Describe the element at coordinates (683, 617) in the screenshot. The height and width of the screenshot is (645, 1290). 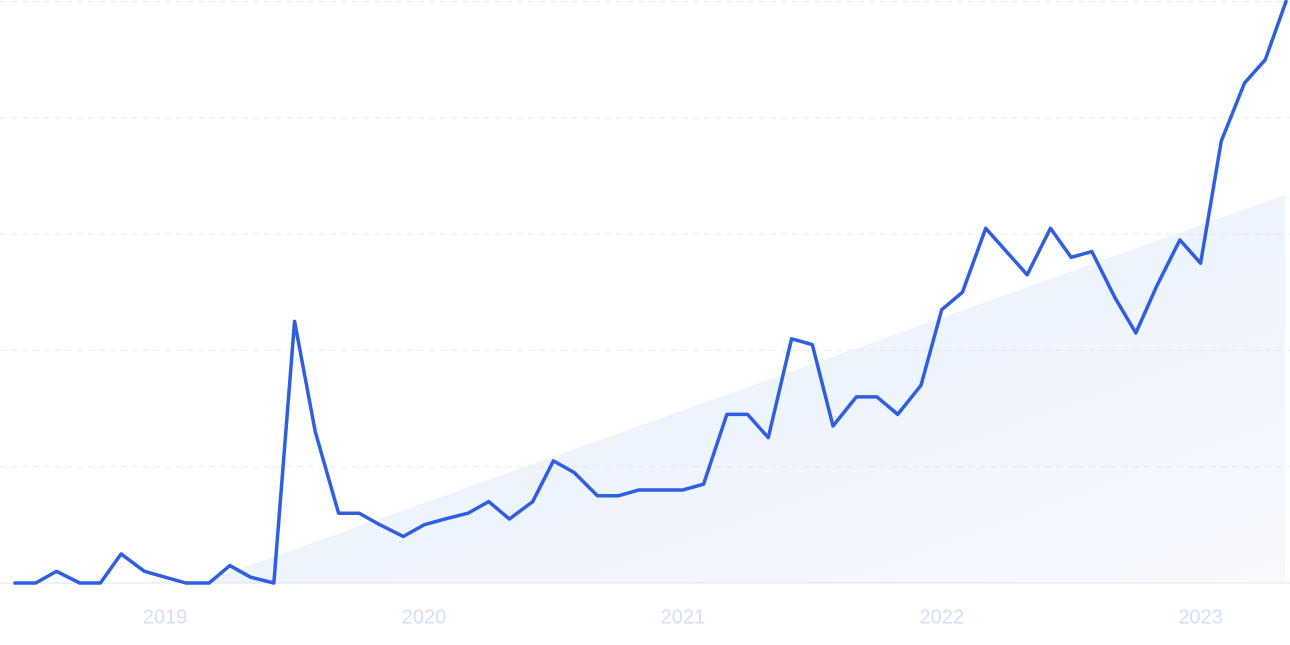
I see `x-tick-label: 2021` at that location.